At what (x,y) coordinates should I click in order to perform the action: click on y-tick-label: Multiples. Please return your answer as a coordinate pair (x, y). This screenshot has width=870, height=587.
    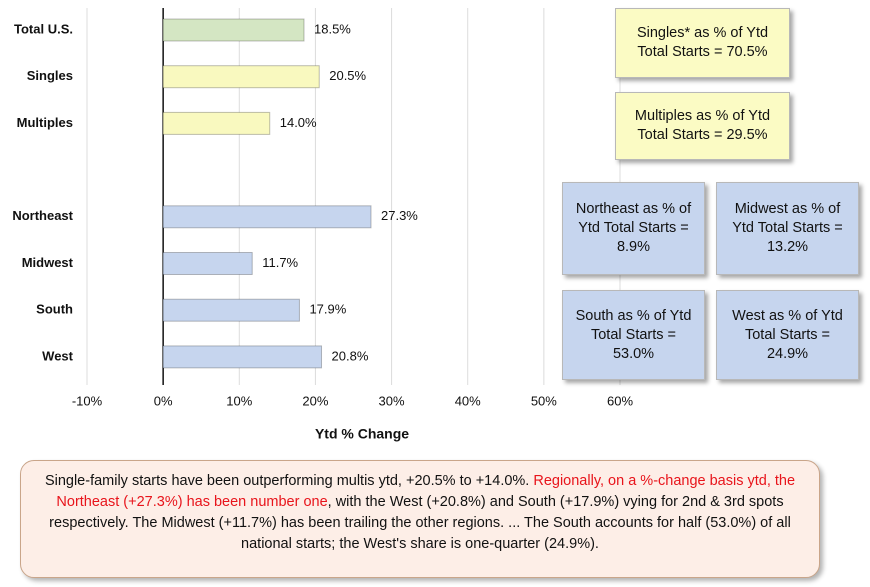
    Looking at the image, I should click on (45, 122).